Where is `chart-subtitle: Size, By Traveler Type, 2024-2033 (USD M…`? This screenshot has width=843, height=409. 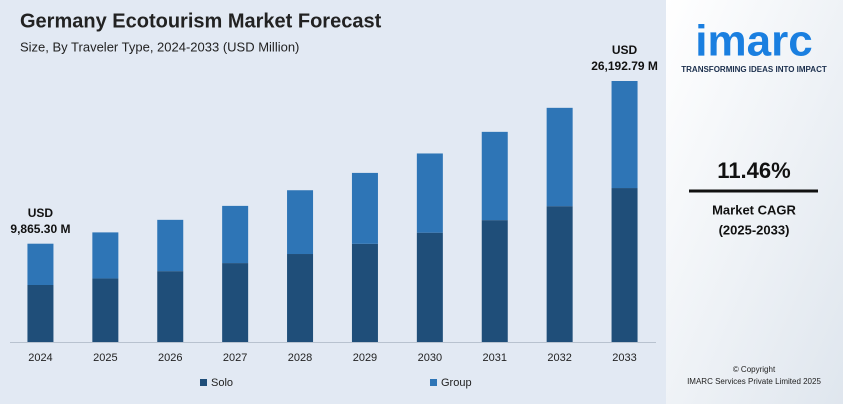
chart-subtitle: Size, By Traveler Type, 2024-2033 (USD M… is located at coordinates (159, 46).